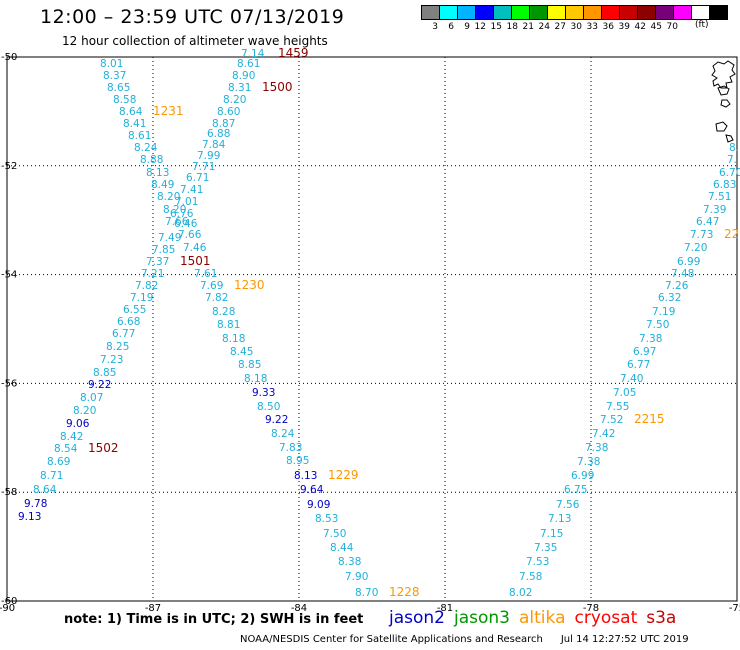 The height and width of the screenshot is (650, 740). I want to click on color-scale-legend: 3 6 9 12 15 18 21 24 27 30 33 36 39 42 45 70 (ft), so click(574, 18).